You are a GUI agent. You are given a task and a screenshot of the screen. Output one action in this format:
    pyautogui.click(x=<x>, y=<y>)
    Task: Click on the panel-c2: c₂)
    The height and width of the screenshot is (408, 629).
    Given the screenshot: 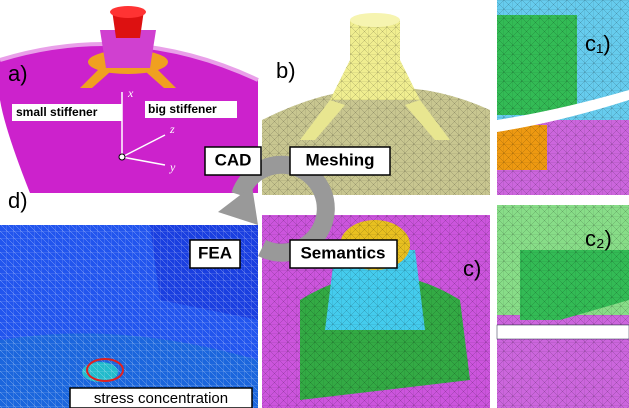 What is the action you would take?
    pyautogui.click(x=562, y=306)
    